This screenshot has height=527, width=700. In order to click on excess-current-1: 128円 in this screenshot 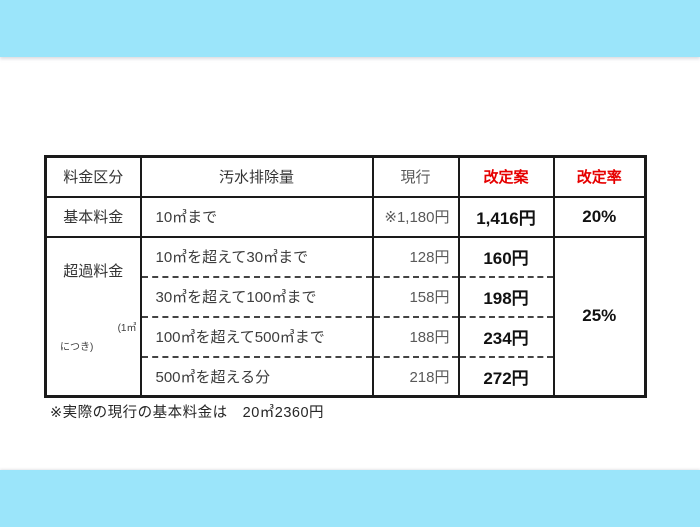, I will do `click(415, 257)`.